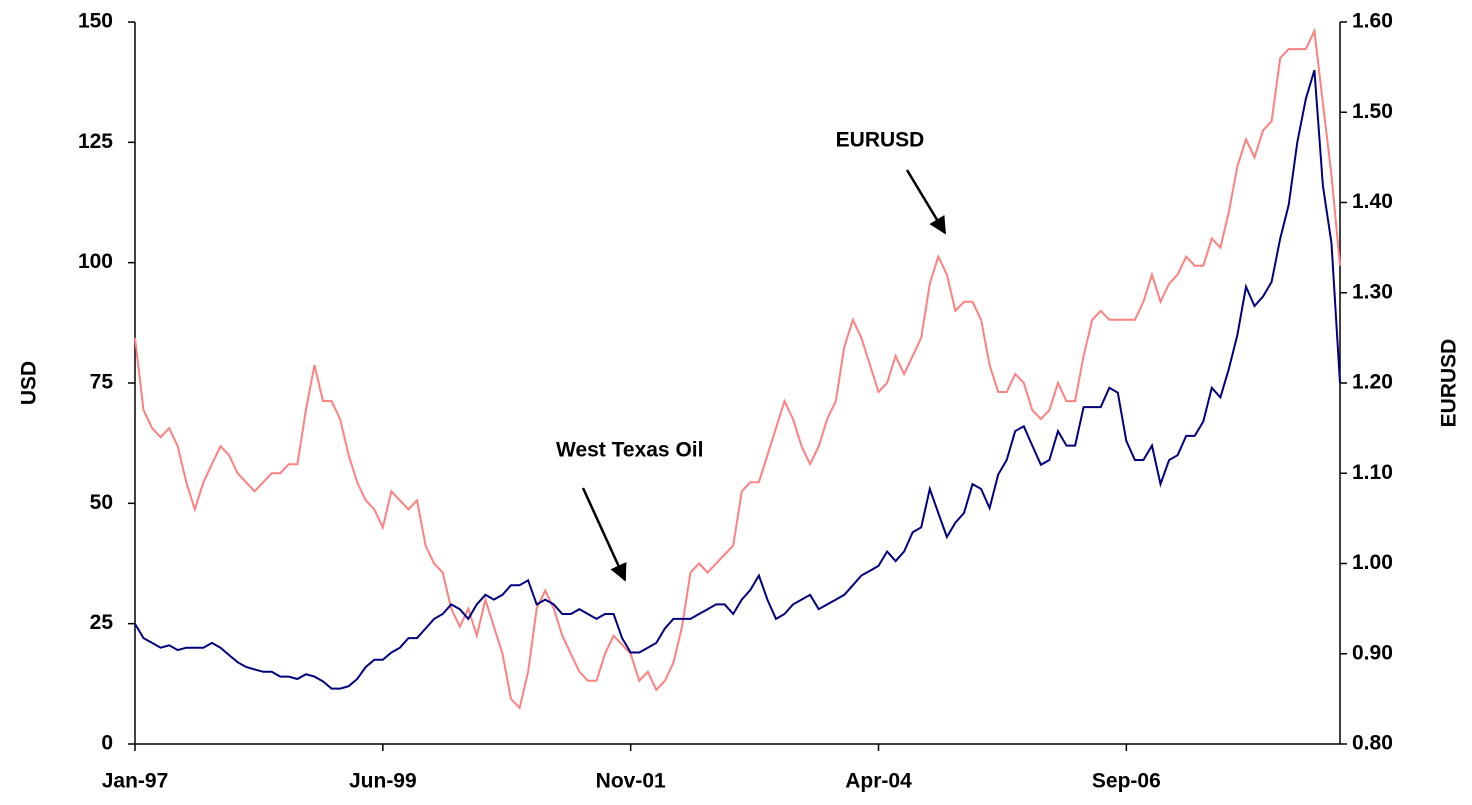  What do you see at coordinates (135, 781) in the screenshot?
I see `x-tick-label: Jan-97` at bounding box center [135, 781].